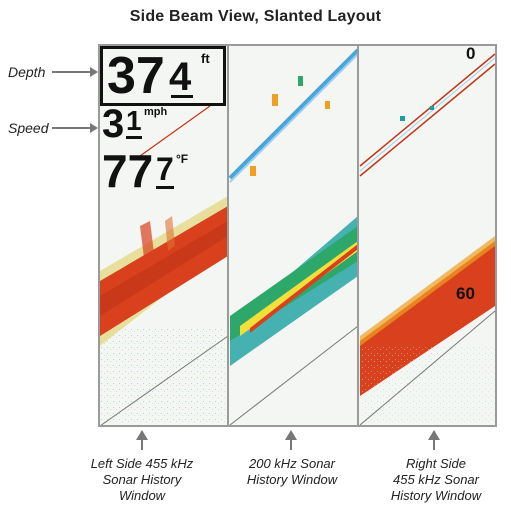 The width and height of the screenshot is (511, 529). I want to click on page-title: Side Beam View, Slanted Layout, so click(255, 16).